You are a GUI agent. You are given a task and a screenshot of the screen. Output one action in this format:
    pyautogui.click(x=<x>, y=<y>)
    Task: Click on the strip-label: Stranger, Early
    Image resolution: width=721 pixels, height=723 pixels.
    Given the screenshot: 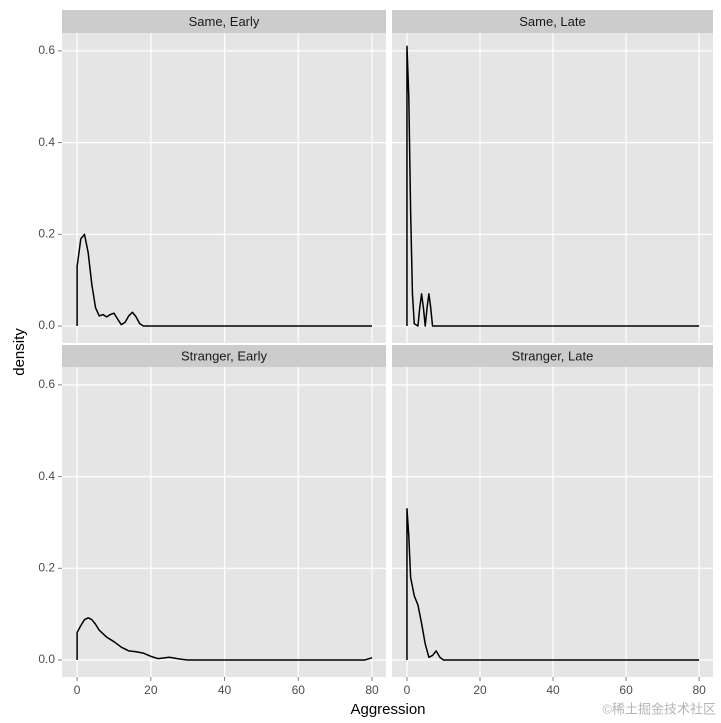 What is the action you would take?
    pyautogui.click(x=224, y=355)
    